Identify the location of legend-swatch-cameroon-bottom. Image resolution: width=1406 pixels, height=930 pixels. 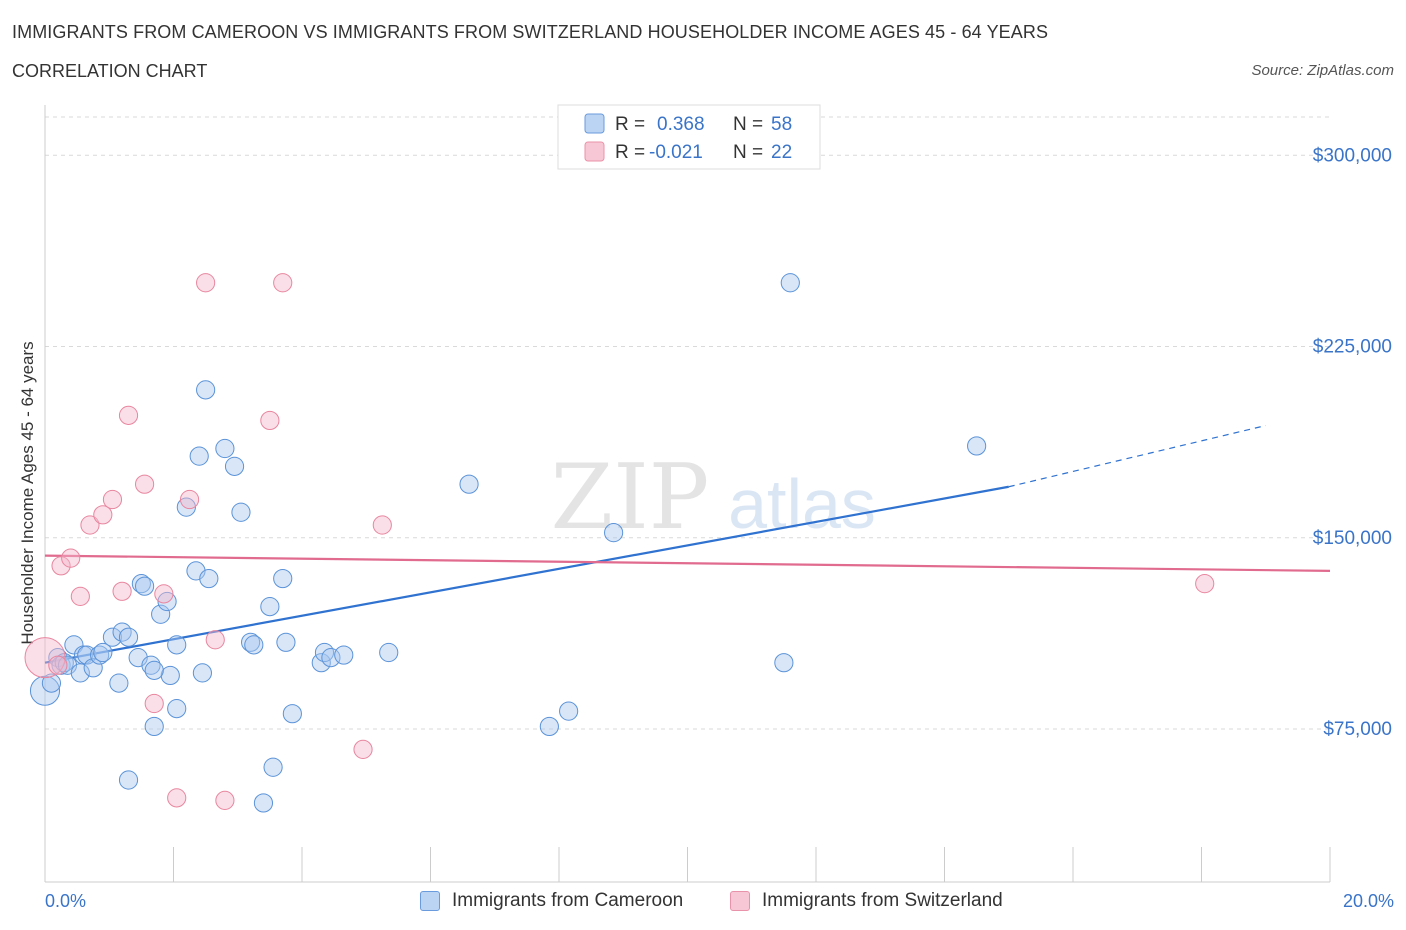
(430, 901).